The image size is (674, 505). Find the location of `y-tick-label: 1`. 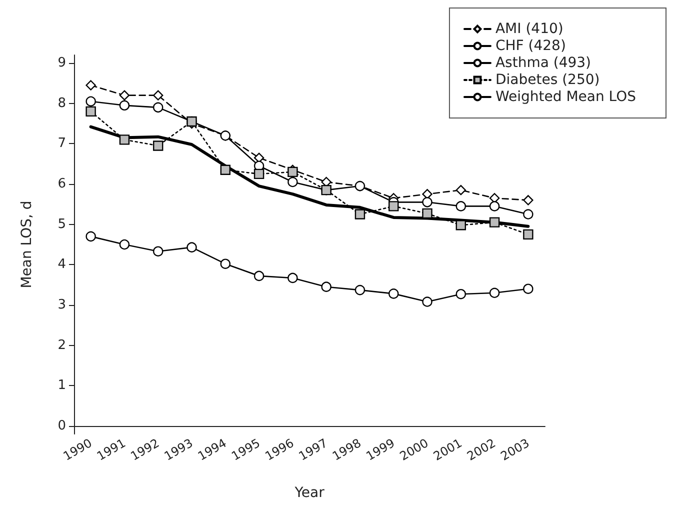

y-tick-label: 1 is located at coordinates (62, 386).